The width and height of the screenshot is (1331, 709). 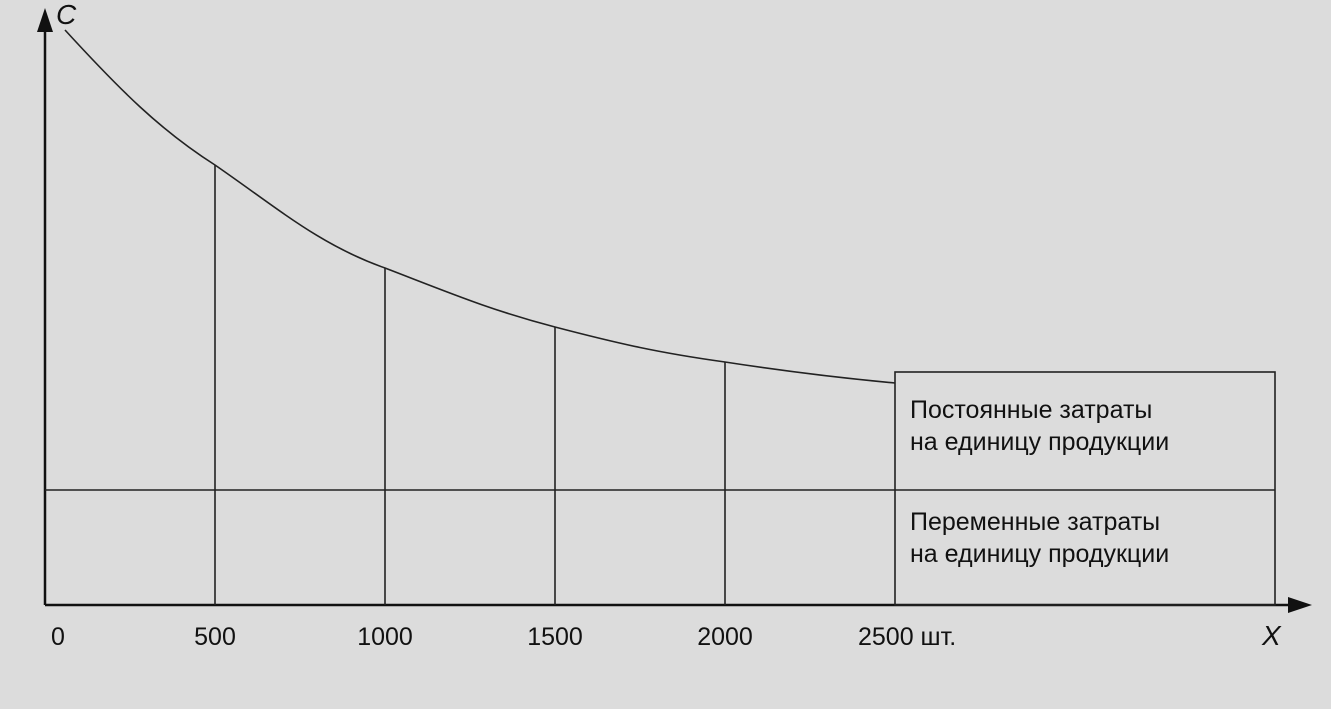 I want to click on legend-fixed-line2: на единицу продукции, so click(x=1039, y=442).